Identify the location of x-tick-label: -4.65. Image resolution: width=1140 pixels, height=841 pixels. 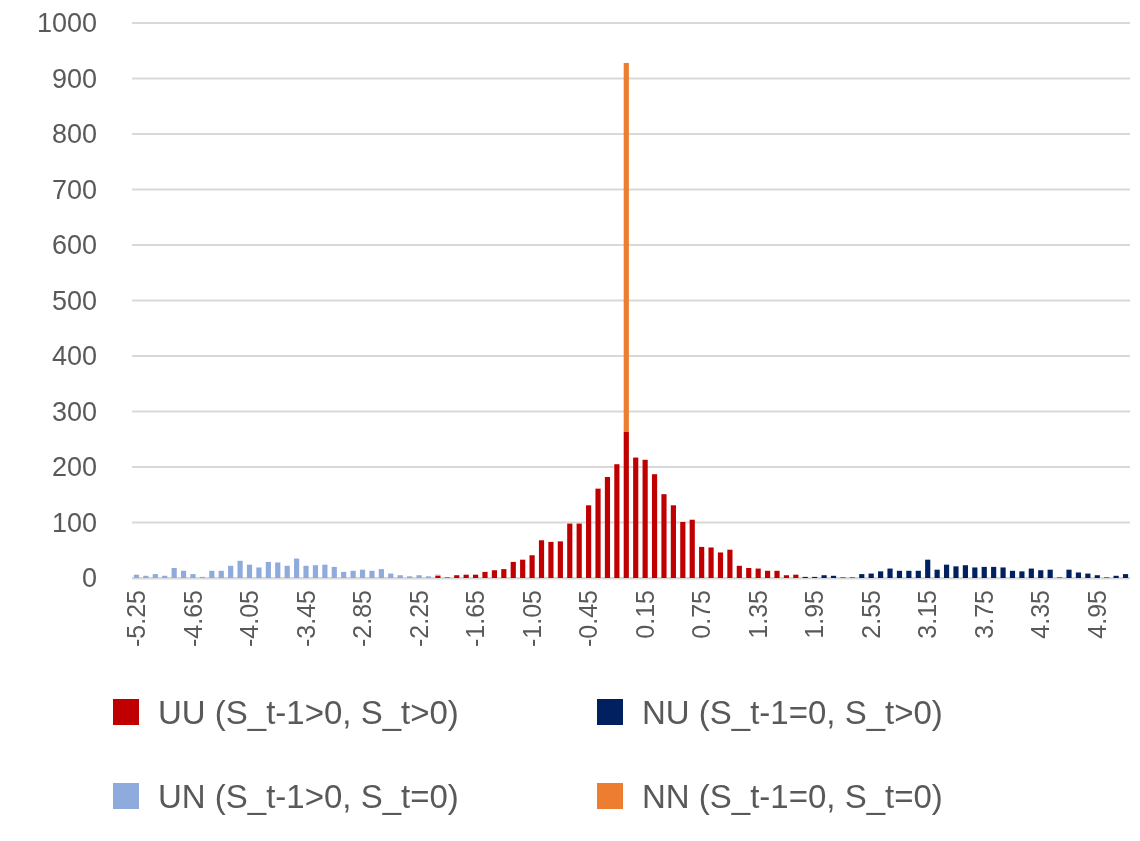
(192, 618).